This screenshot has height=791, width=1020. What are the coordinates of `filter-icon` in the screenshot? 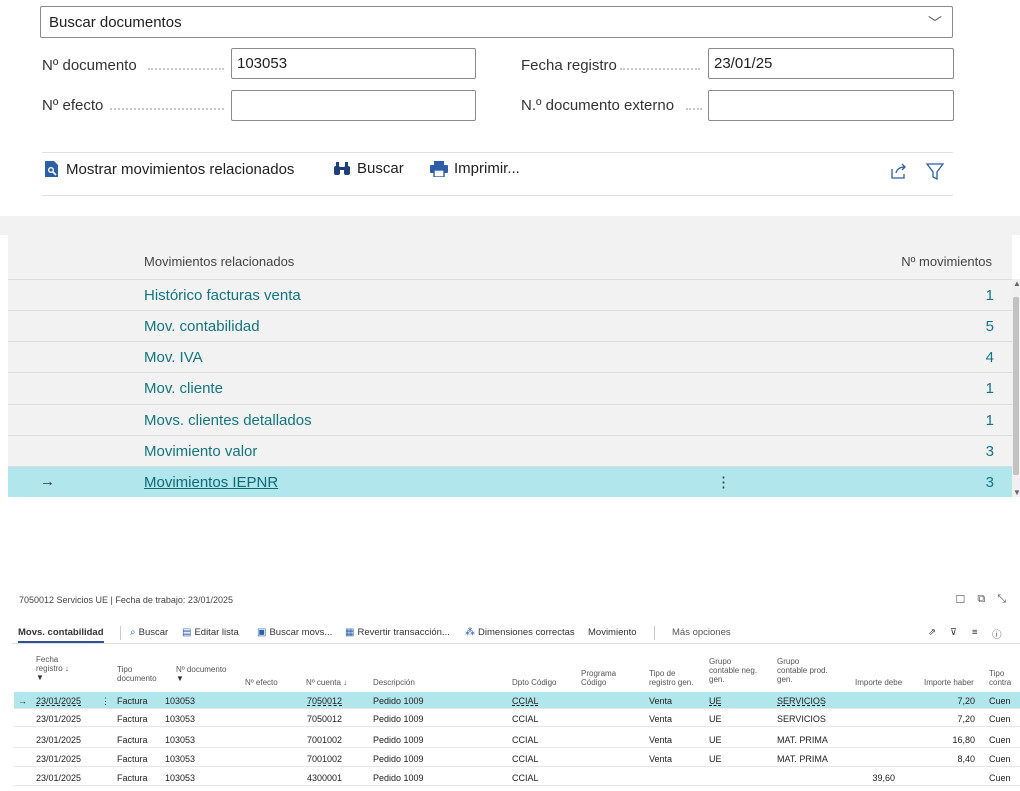 It's located at (935, 174).